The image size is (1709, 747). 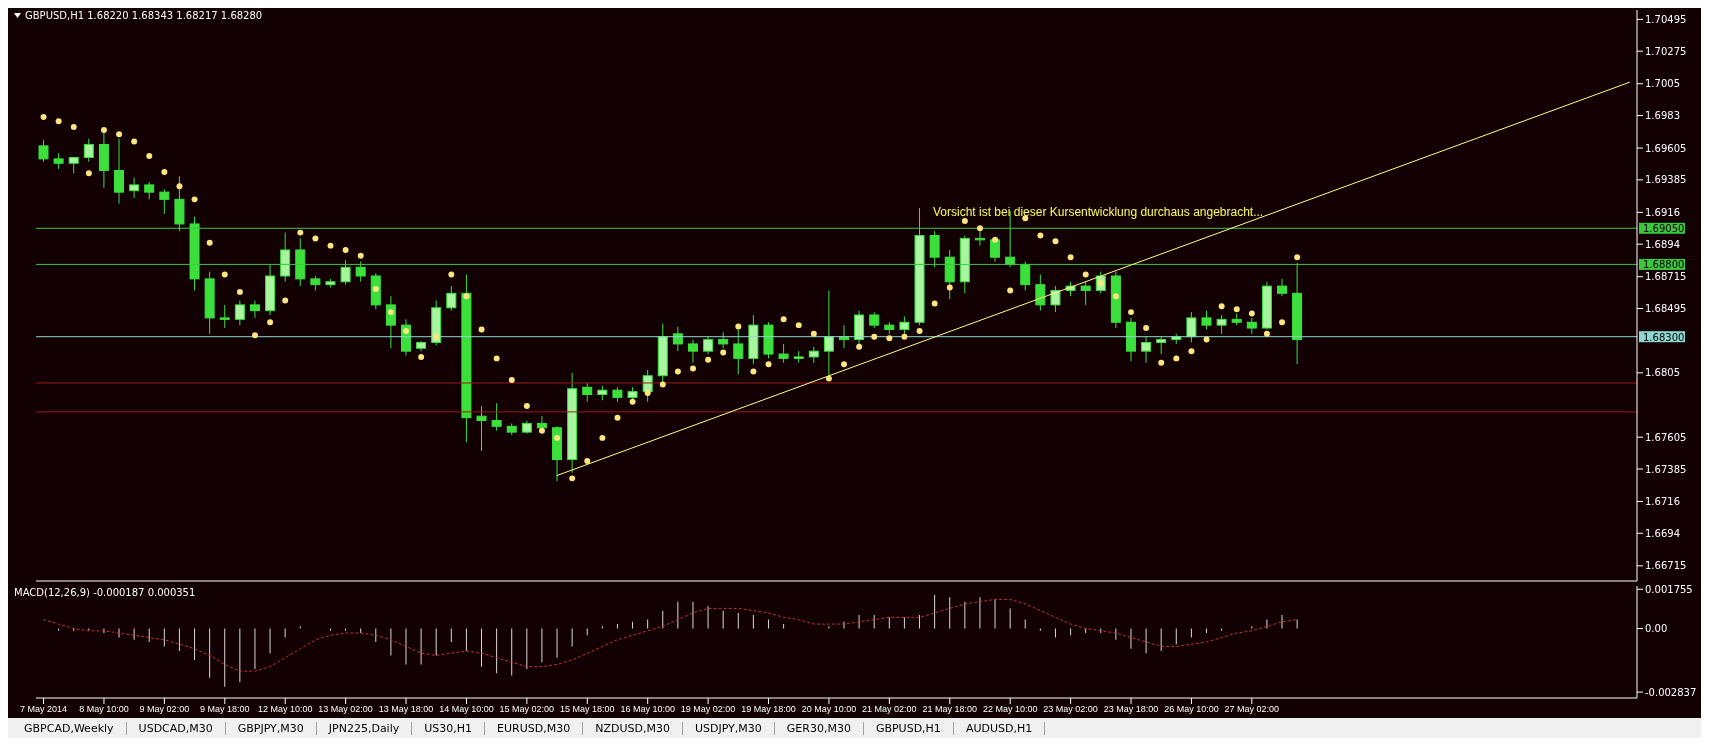 I want to click on text: USDJPY,M30, so click(x=728, y=728).